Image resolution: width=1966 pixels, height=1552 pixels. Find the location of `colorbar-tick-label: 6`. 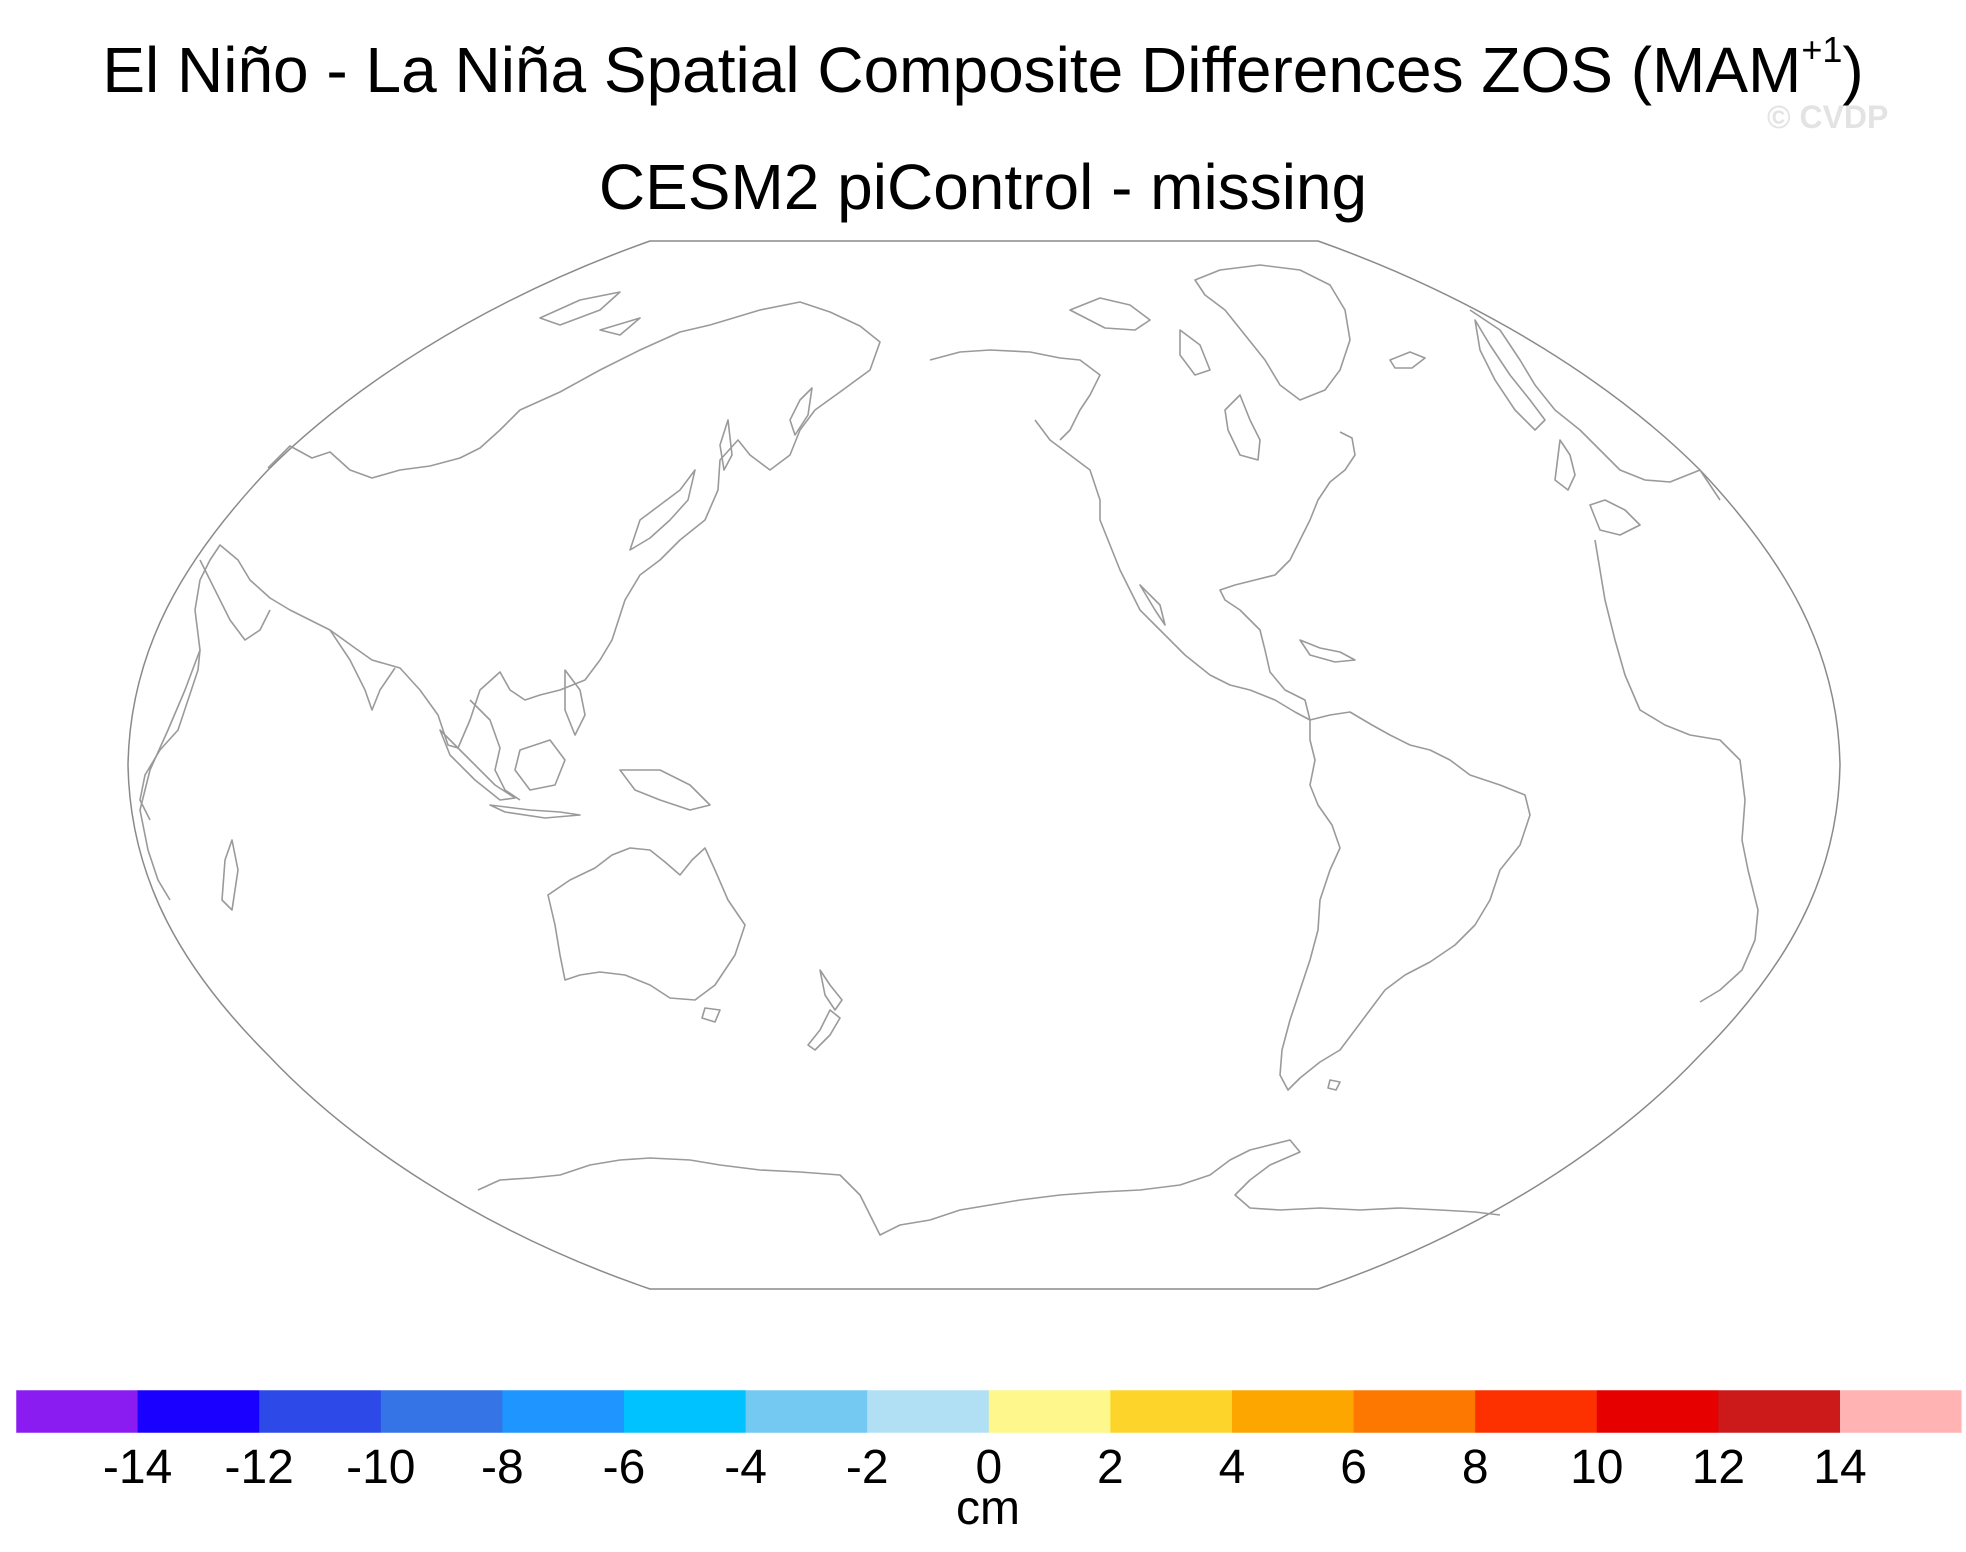

colorbar-tick-label: 6 is located at coordinates (1353, 1467).